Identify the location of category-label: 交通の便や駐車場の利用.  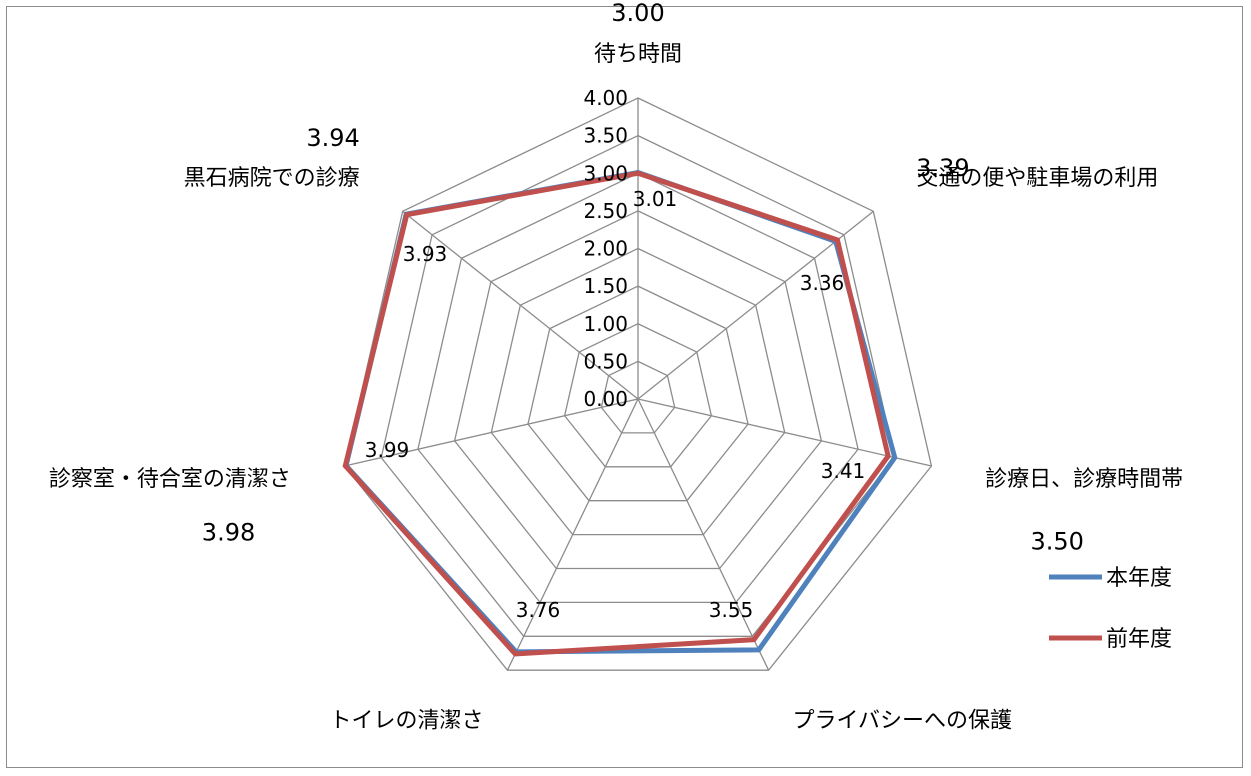
(1037, 178).